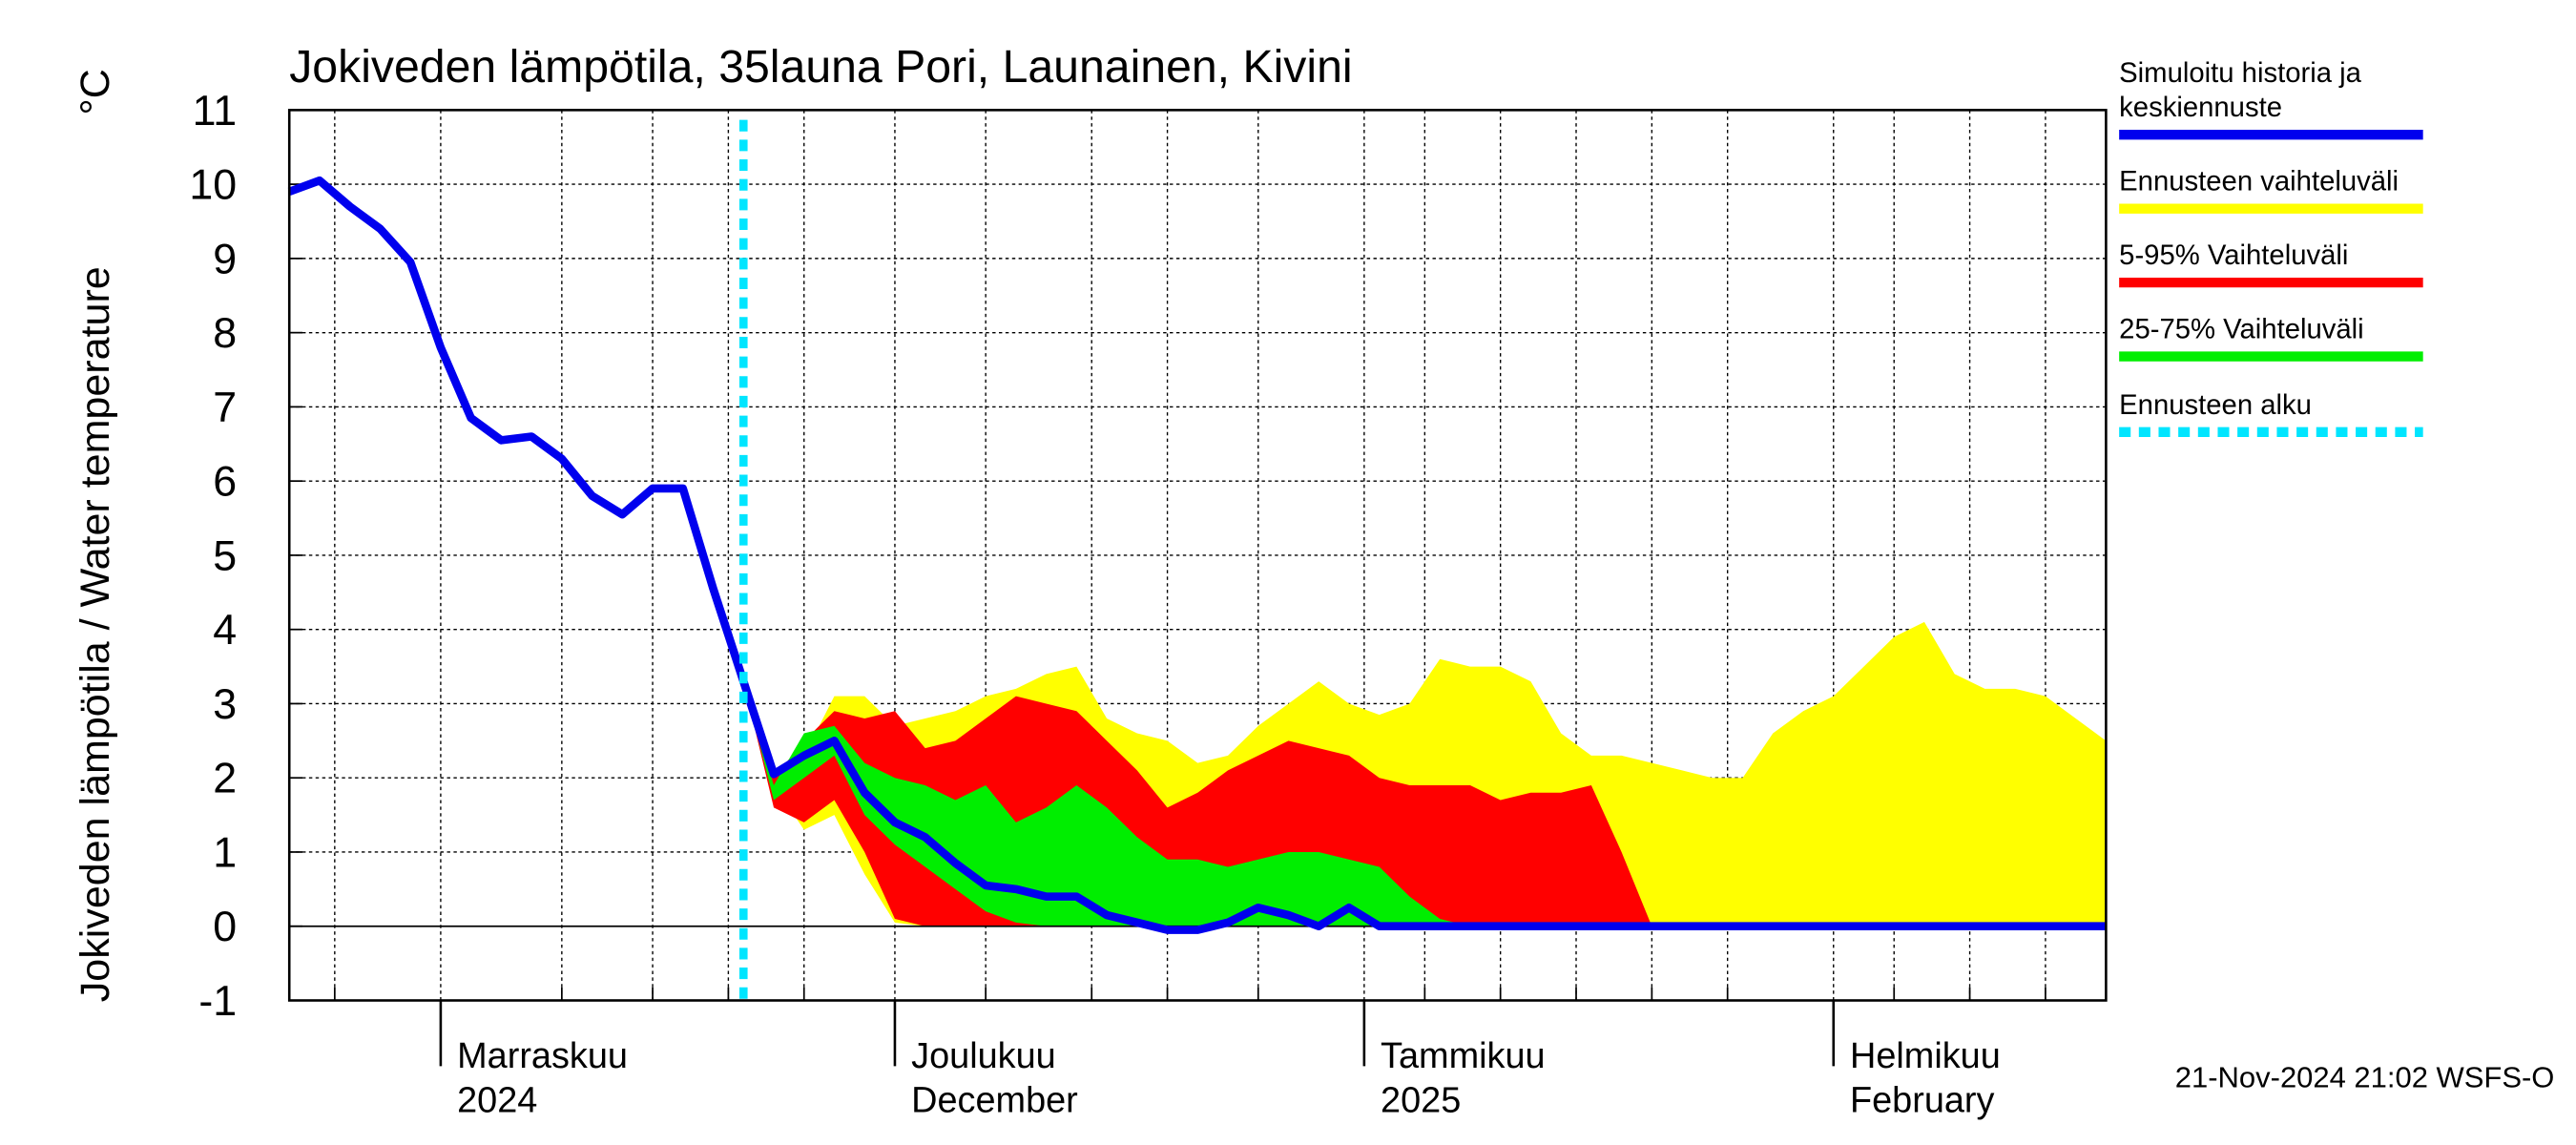 The width and height of the screenshot is (2576, 1145). What do you see at coordinates (95, 92) in the screenshot?
I see `y-axis-unit: °C` at bounding box center [95, 92].